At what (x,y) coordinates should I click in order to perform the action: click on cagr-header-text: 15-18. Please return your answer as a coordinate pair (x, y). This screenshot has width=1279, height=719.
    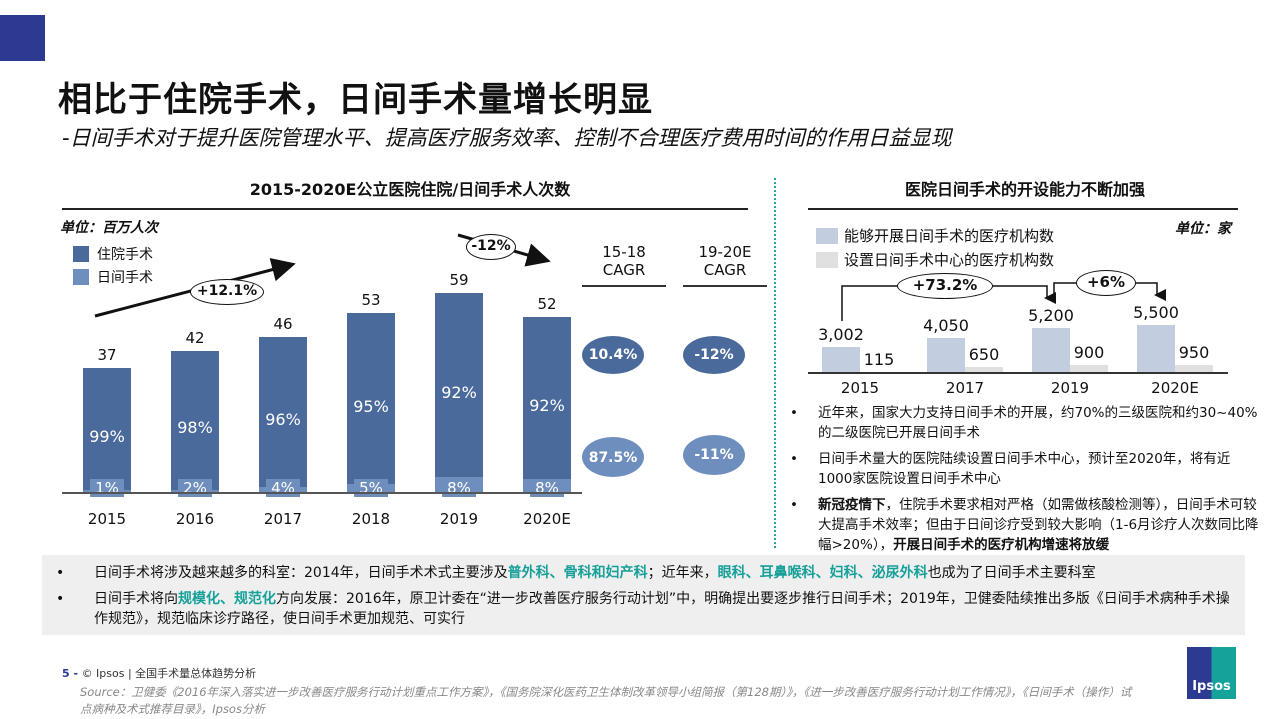
    Looking at the image, I should click on (624, 252).